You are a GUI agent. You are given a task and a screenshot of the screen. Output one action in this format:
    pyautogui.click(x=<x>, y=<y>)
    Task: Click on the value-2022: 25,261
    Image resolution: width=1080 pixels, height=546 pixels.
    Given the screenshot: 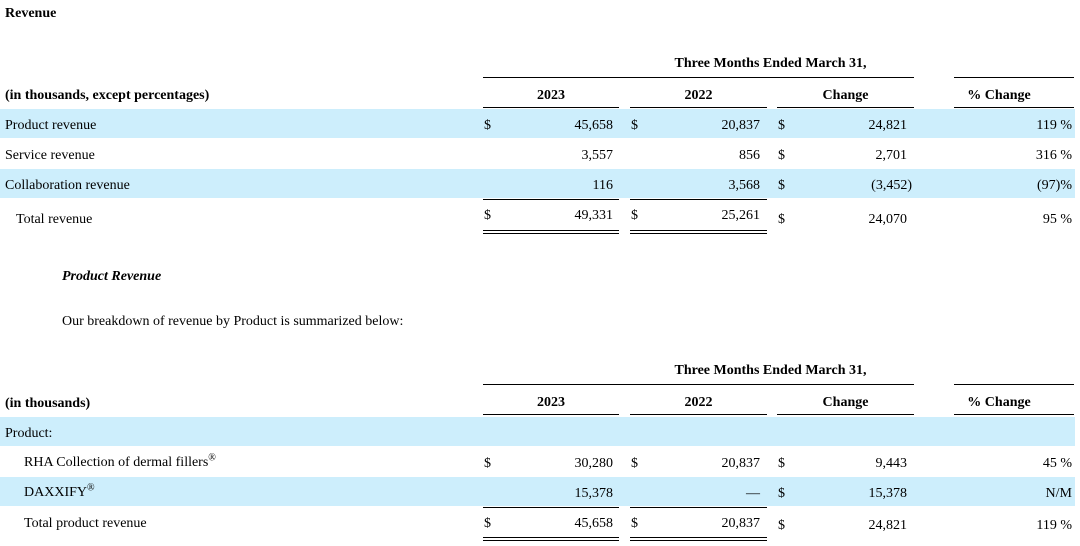 What is the action you would take?
    pyautogui.click(x=741, y=215)
    